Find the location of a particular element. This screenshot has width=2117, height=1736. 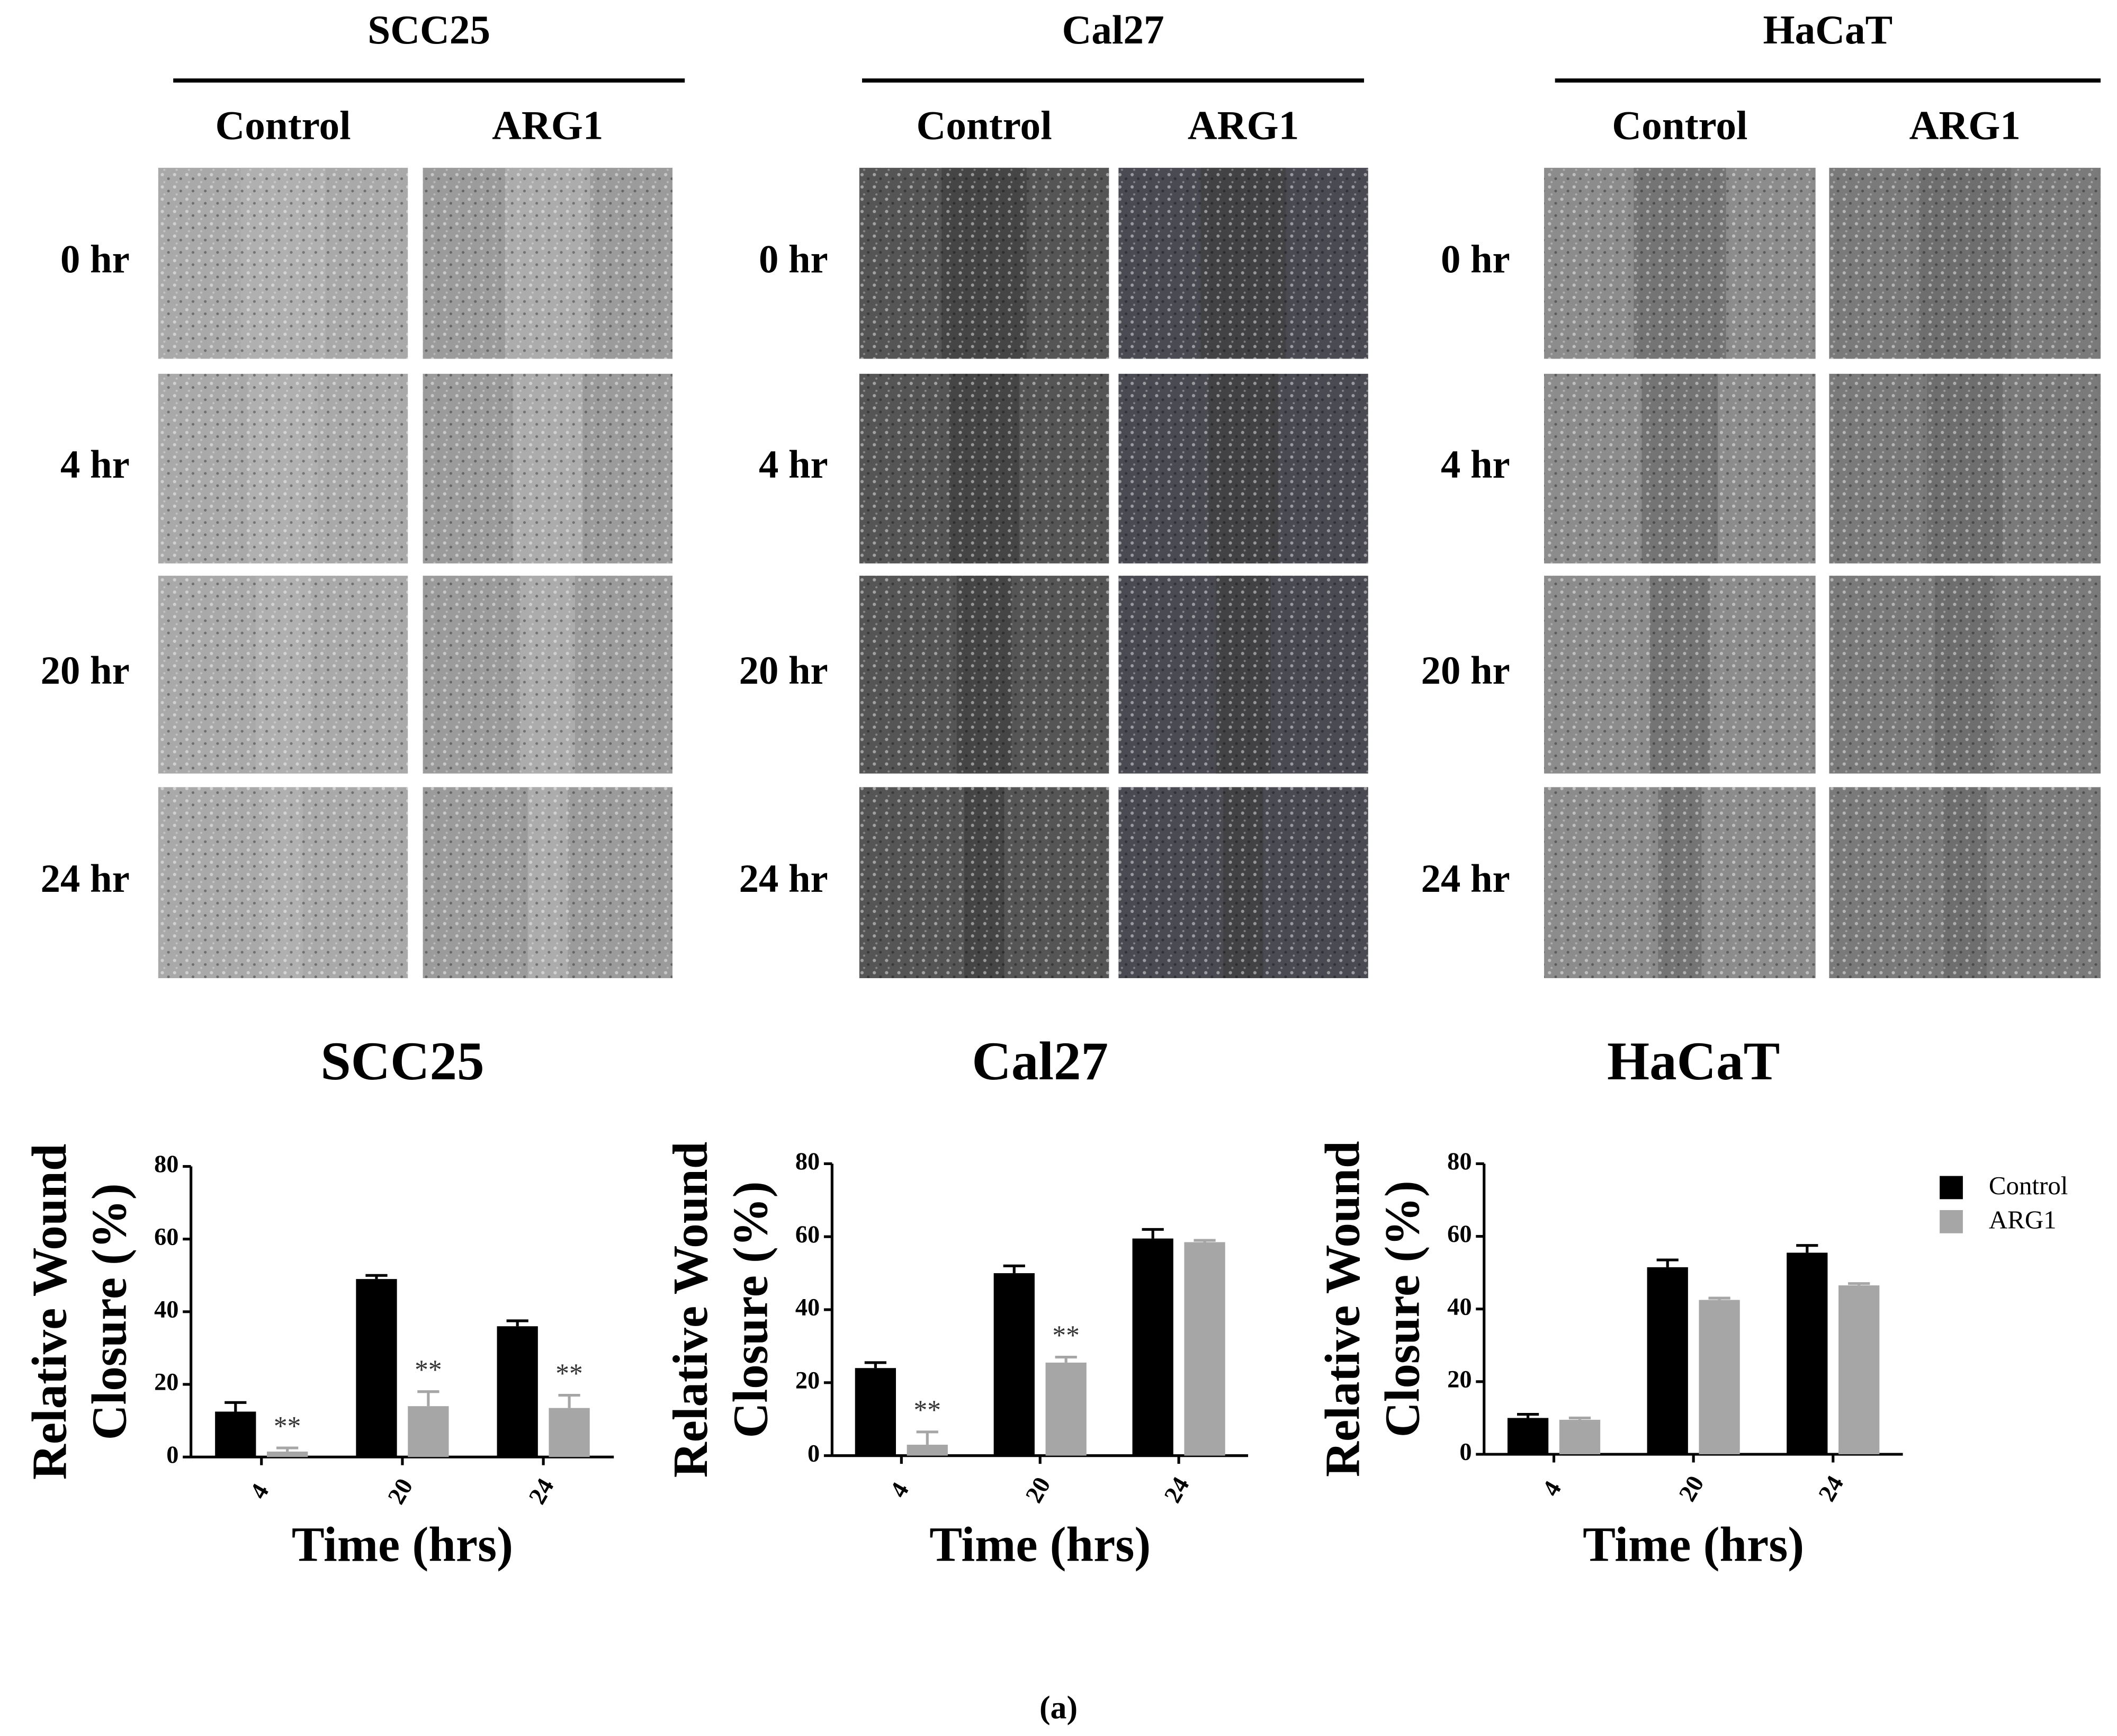

panel-title: Cal27 is located at coordinates (1113, 30).